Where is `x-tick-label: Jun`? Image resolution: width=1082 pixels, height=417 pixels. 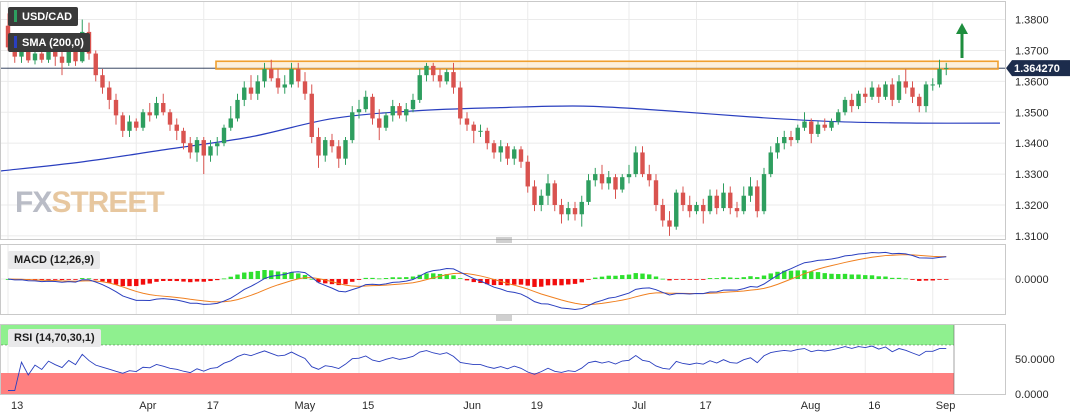
x-tick-label: Jun is located at coordinates (472, 406).